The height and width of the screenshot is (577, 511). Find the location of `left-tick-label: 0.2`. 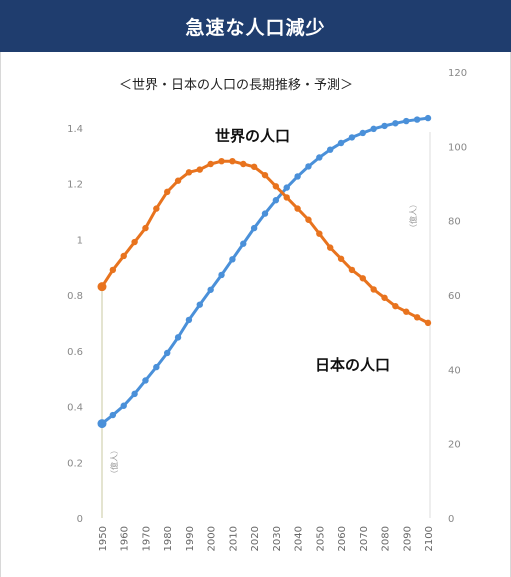

left-tick-label: 0.2 is located at coordinates (75, 463).